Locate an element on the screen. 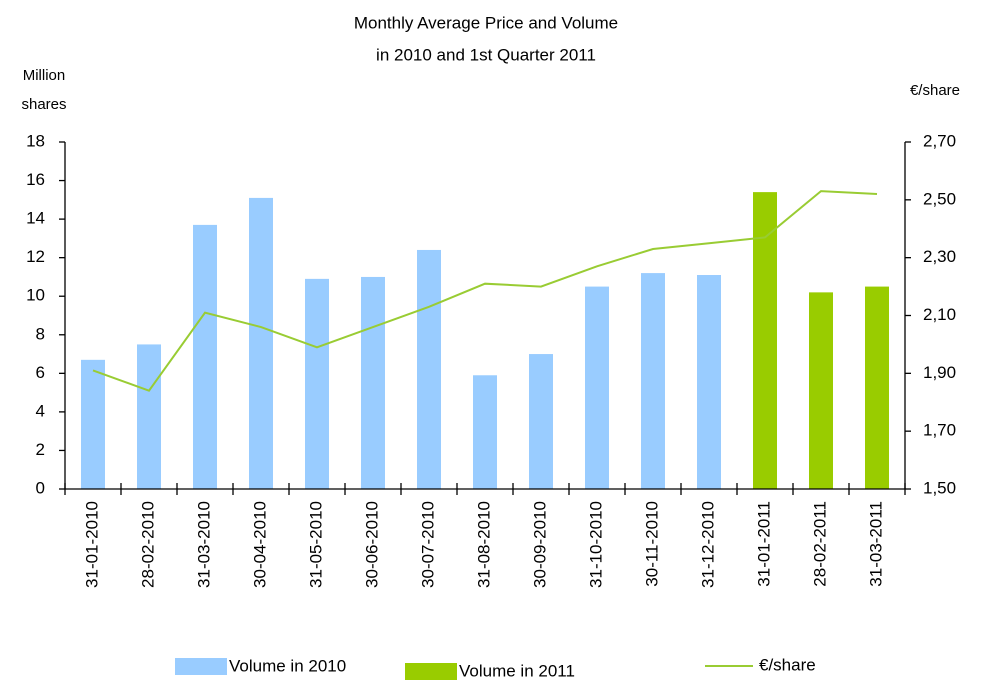  x-tick-label: 31-10-2010 is located at coordinates (595, 544).